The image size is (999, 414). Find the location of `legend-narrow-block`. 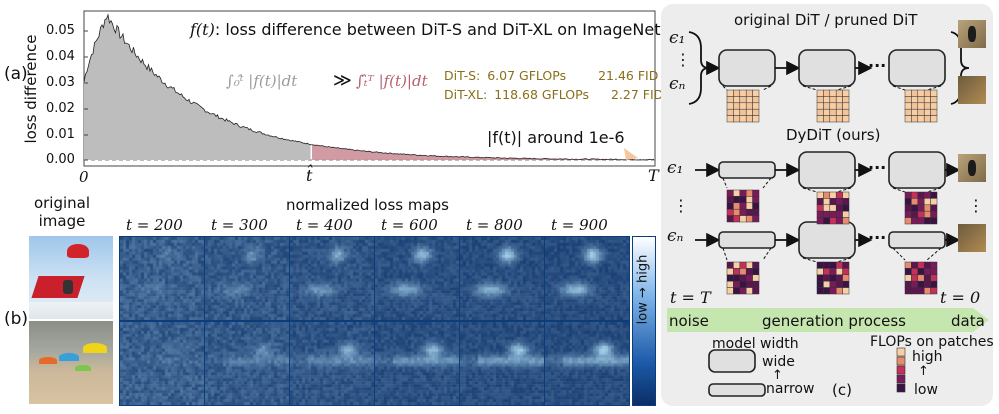

legend-narrow-block is located at coordinates (737, 390).